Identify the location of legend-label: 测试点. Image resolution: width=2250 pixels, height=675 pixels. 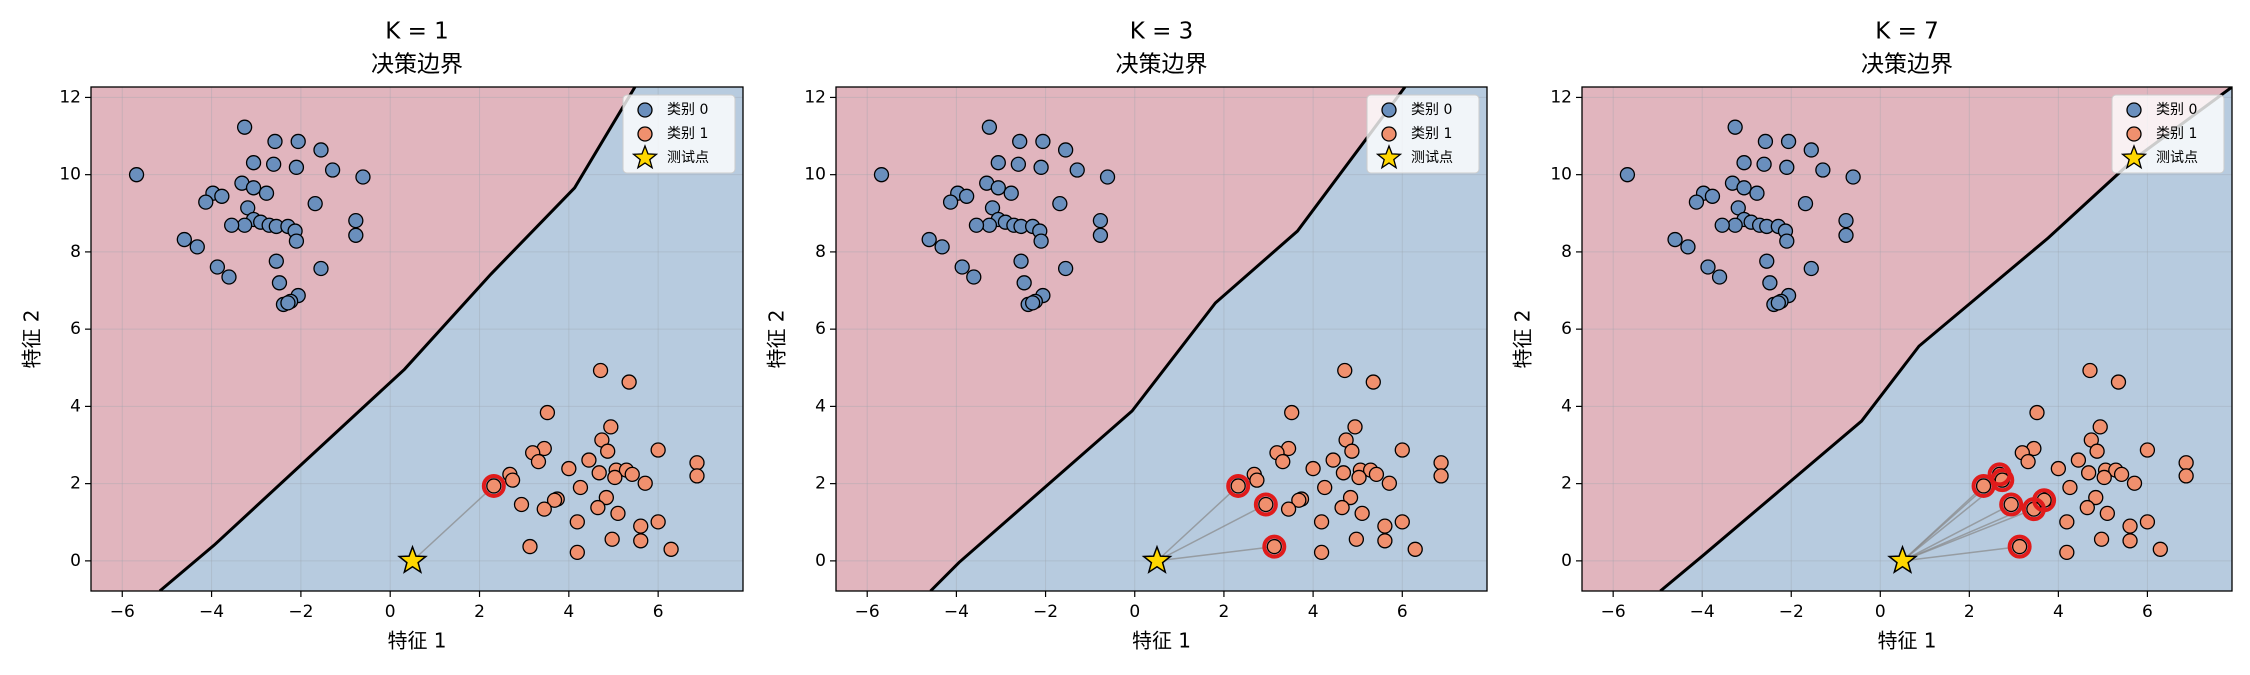
(1432, 158).